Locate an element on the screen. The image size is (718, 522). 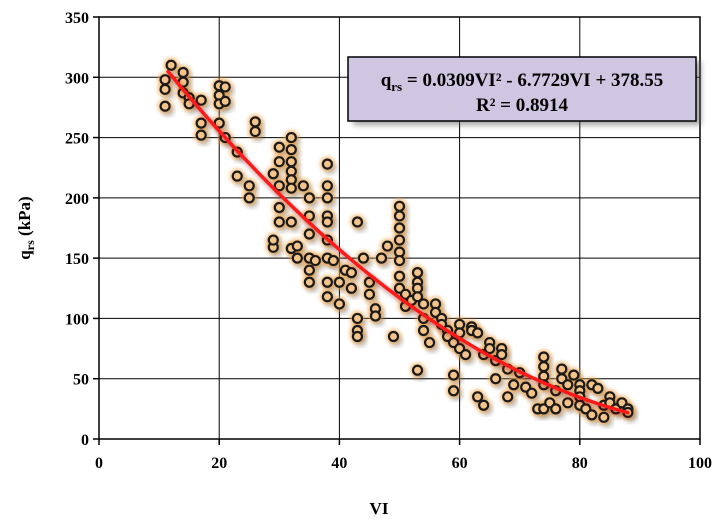
y-tick-label: 50 is located at coordinates (81, 380).